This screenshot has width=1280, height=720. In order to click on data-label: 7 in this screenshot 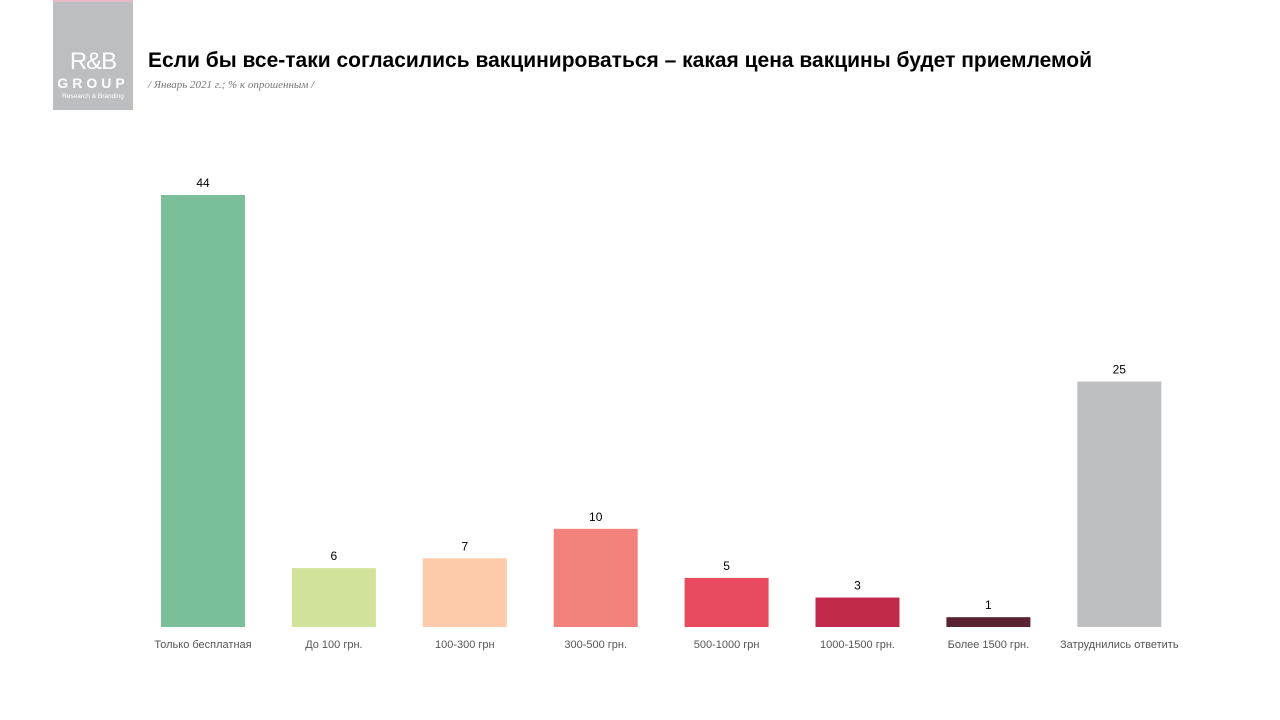, I will do `click(464, 546)`.